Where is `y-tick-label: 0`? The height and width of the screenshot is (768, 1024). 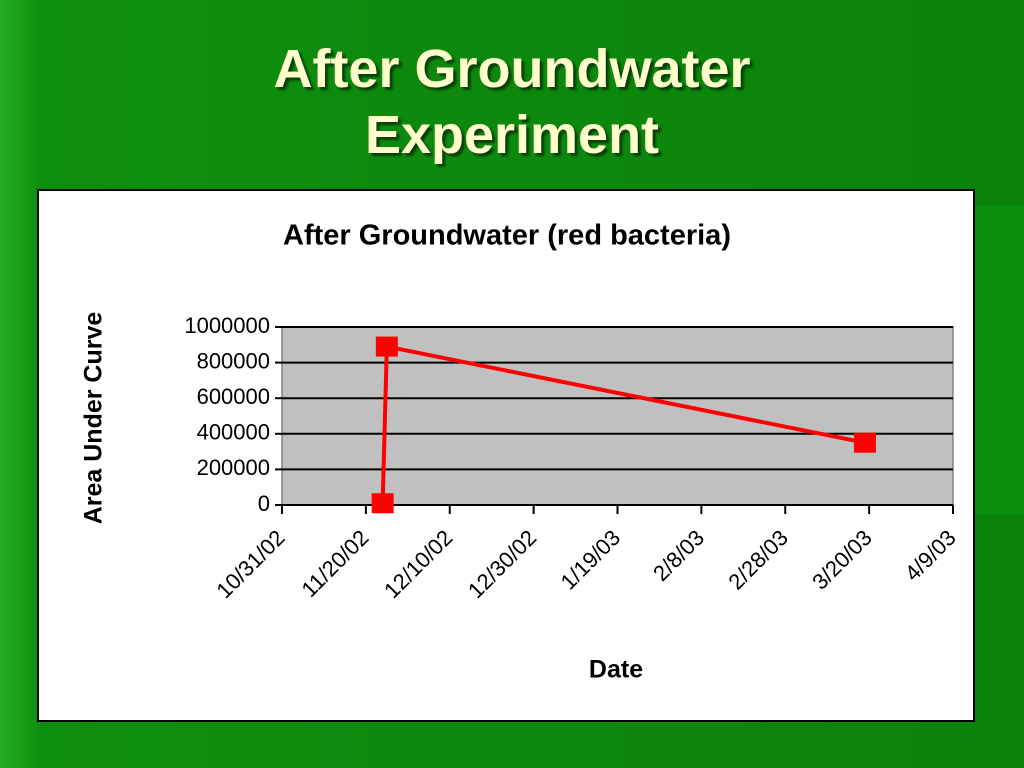 y-tick-label: 0 is located at coordinates (264, 503).